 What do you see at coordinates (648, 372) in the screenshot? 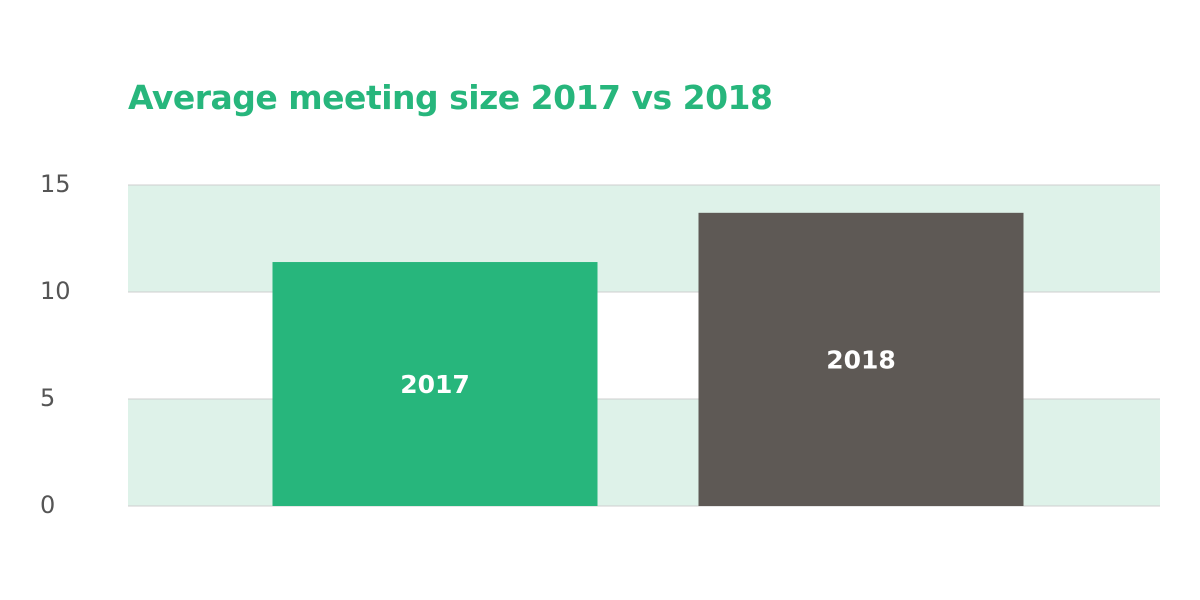
I see `bar-labels: 2017 2018` at bounding box center [648, 372].